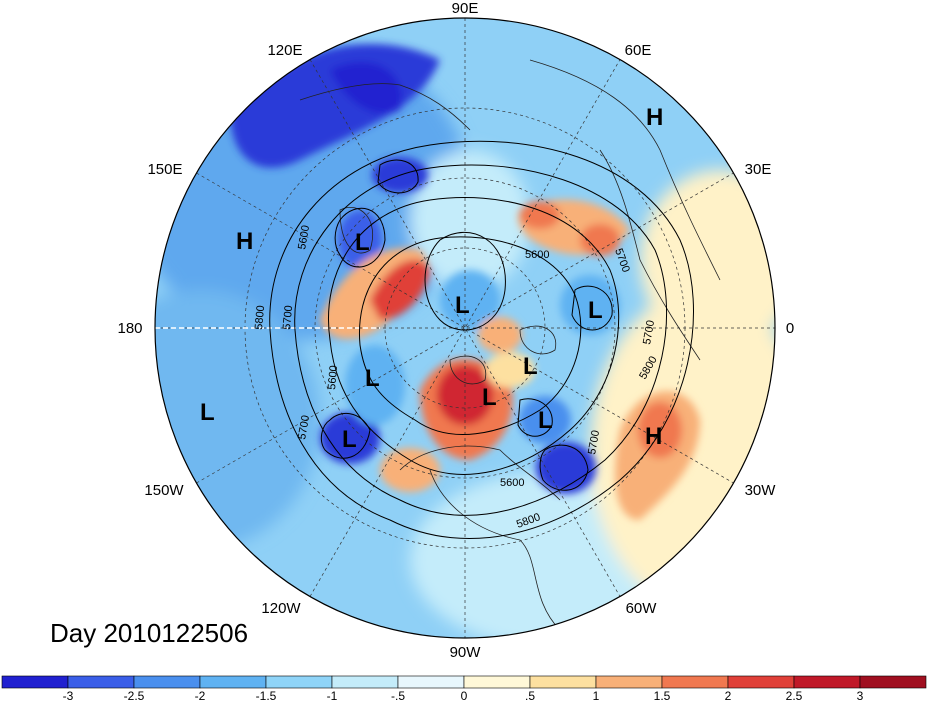  What do you see at coordinates (129, 328) in the screenshot?
I see `lon-label-180: 180` at bounding box center [129, 328].